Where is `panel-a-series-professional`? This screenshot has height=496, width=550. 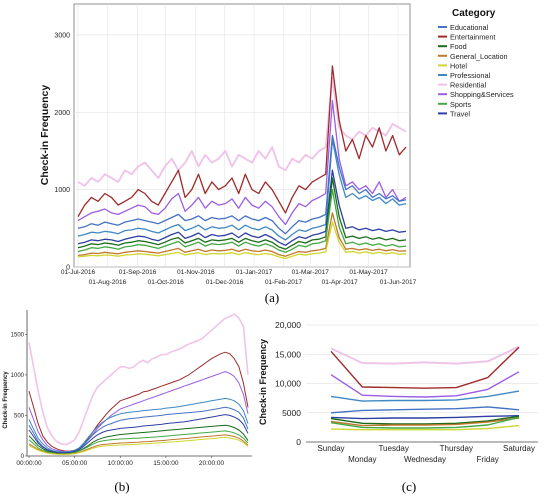
panel-a-series-professional is located at coordinates (242, 189).